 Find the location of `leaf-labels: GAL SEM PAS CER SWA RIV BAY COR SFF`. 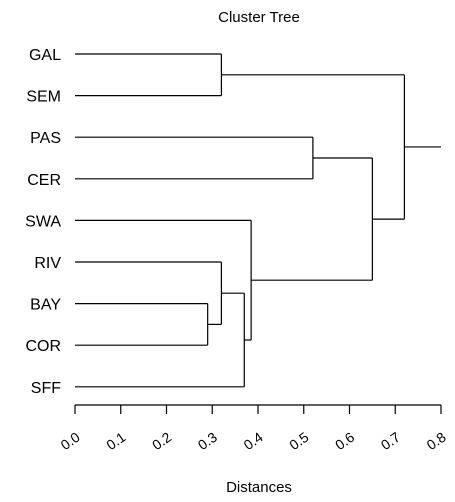

leaf-labels: GAL SEM PAS CER SWA RIV BAY COR SFF is located at coordinates (43, 222).